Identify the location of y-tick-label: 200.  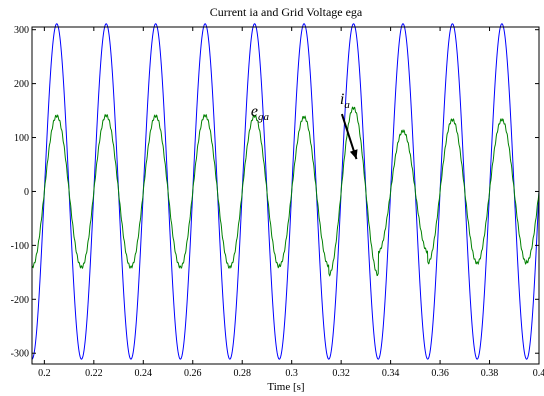
(21, 84).